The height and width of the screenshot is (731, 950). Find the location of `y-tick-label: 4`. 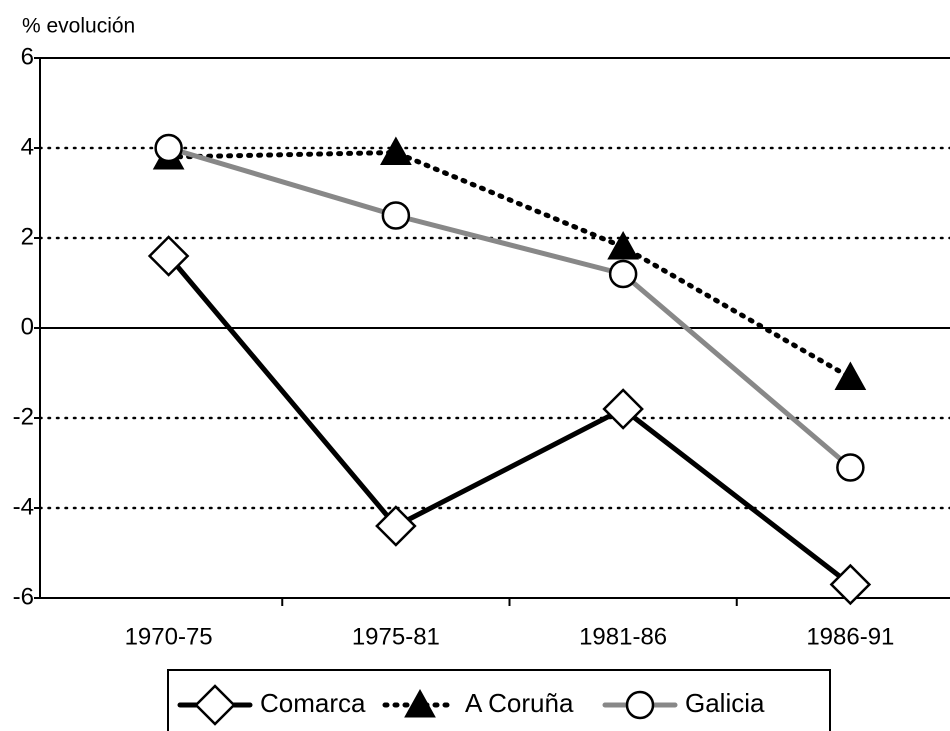

y-tick-label: 4 is located at coordinates (27, 146).